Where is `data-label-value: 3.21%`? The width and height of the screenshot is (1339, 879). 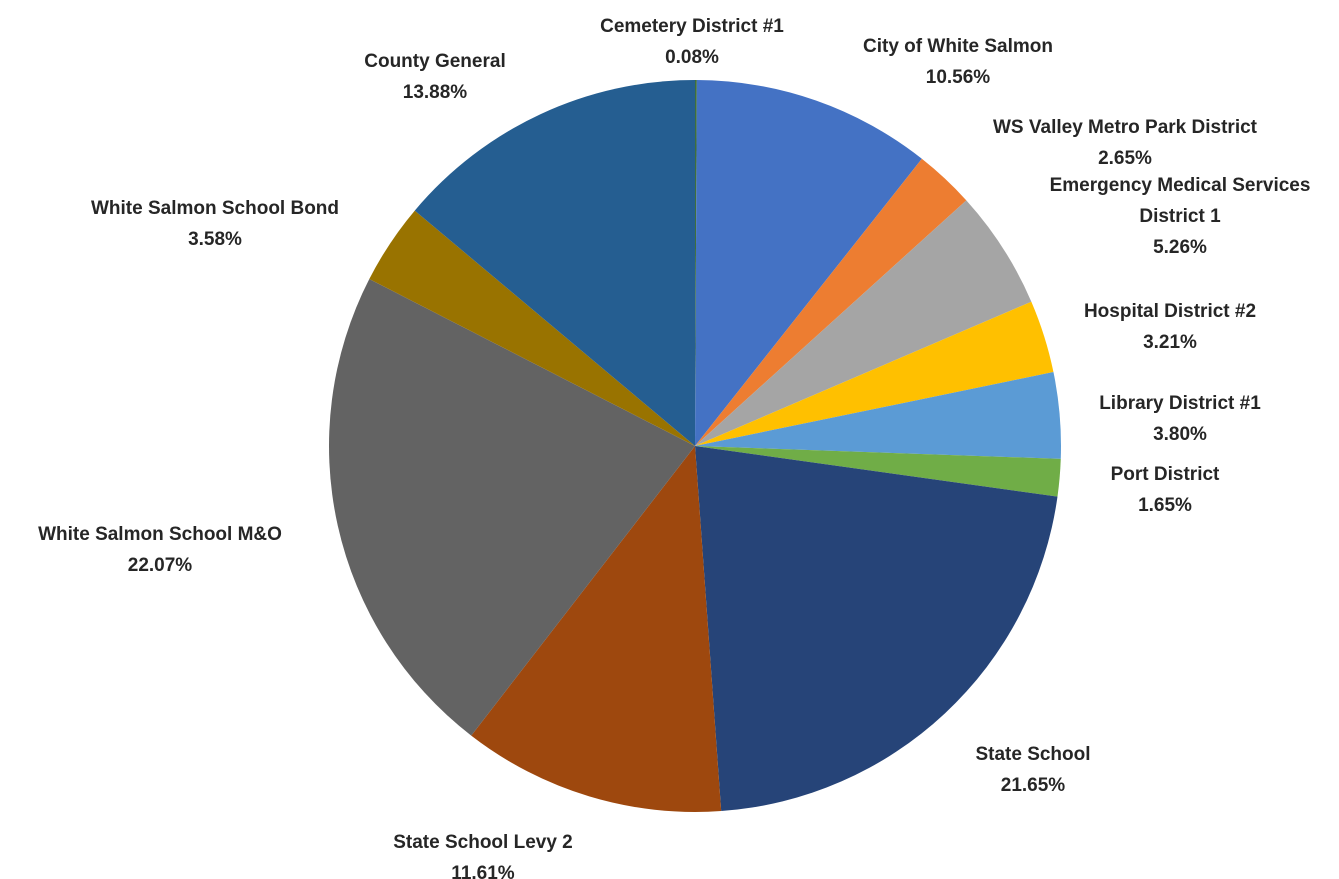 data-label-value: 3.21% is located at coordinates (1170, 342).